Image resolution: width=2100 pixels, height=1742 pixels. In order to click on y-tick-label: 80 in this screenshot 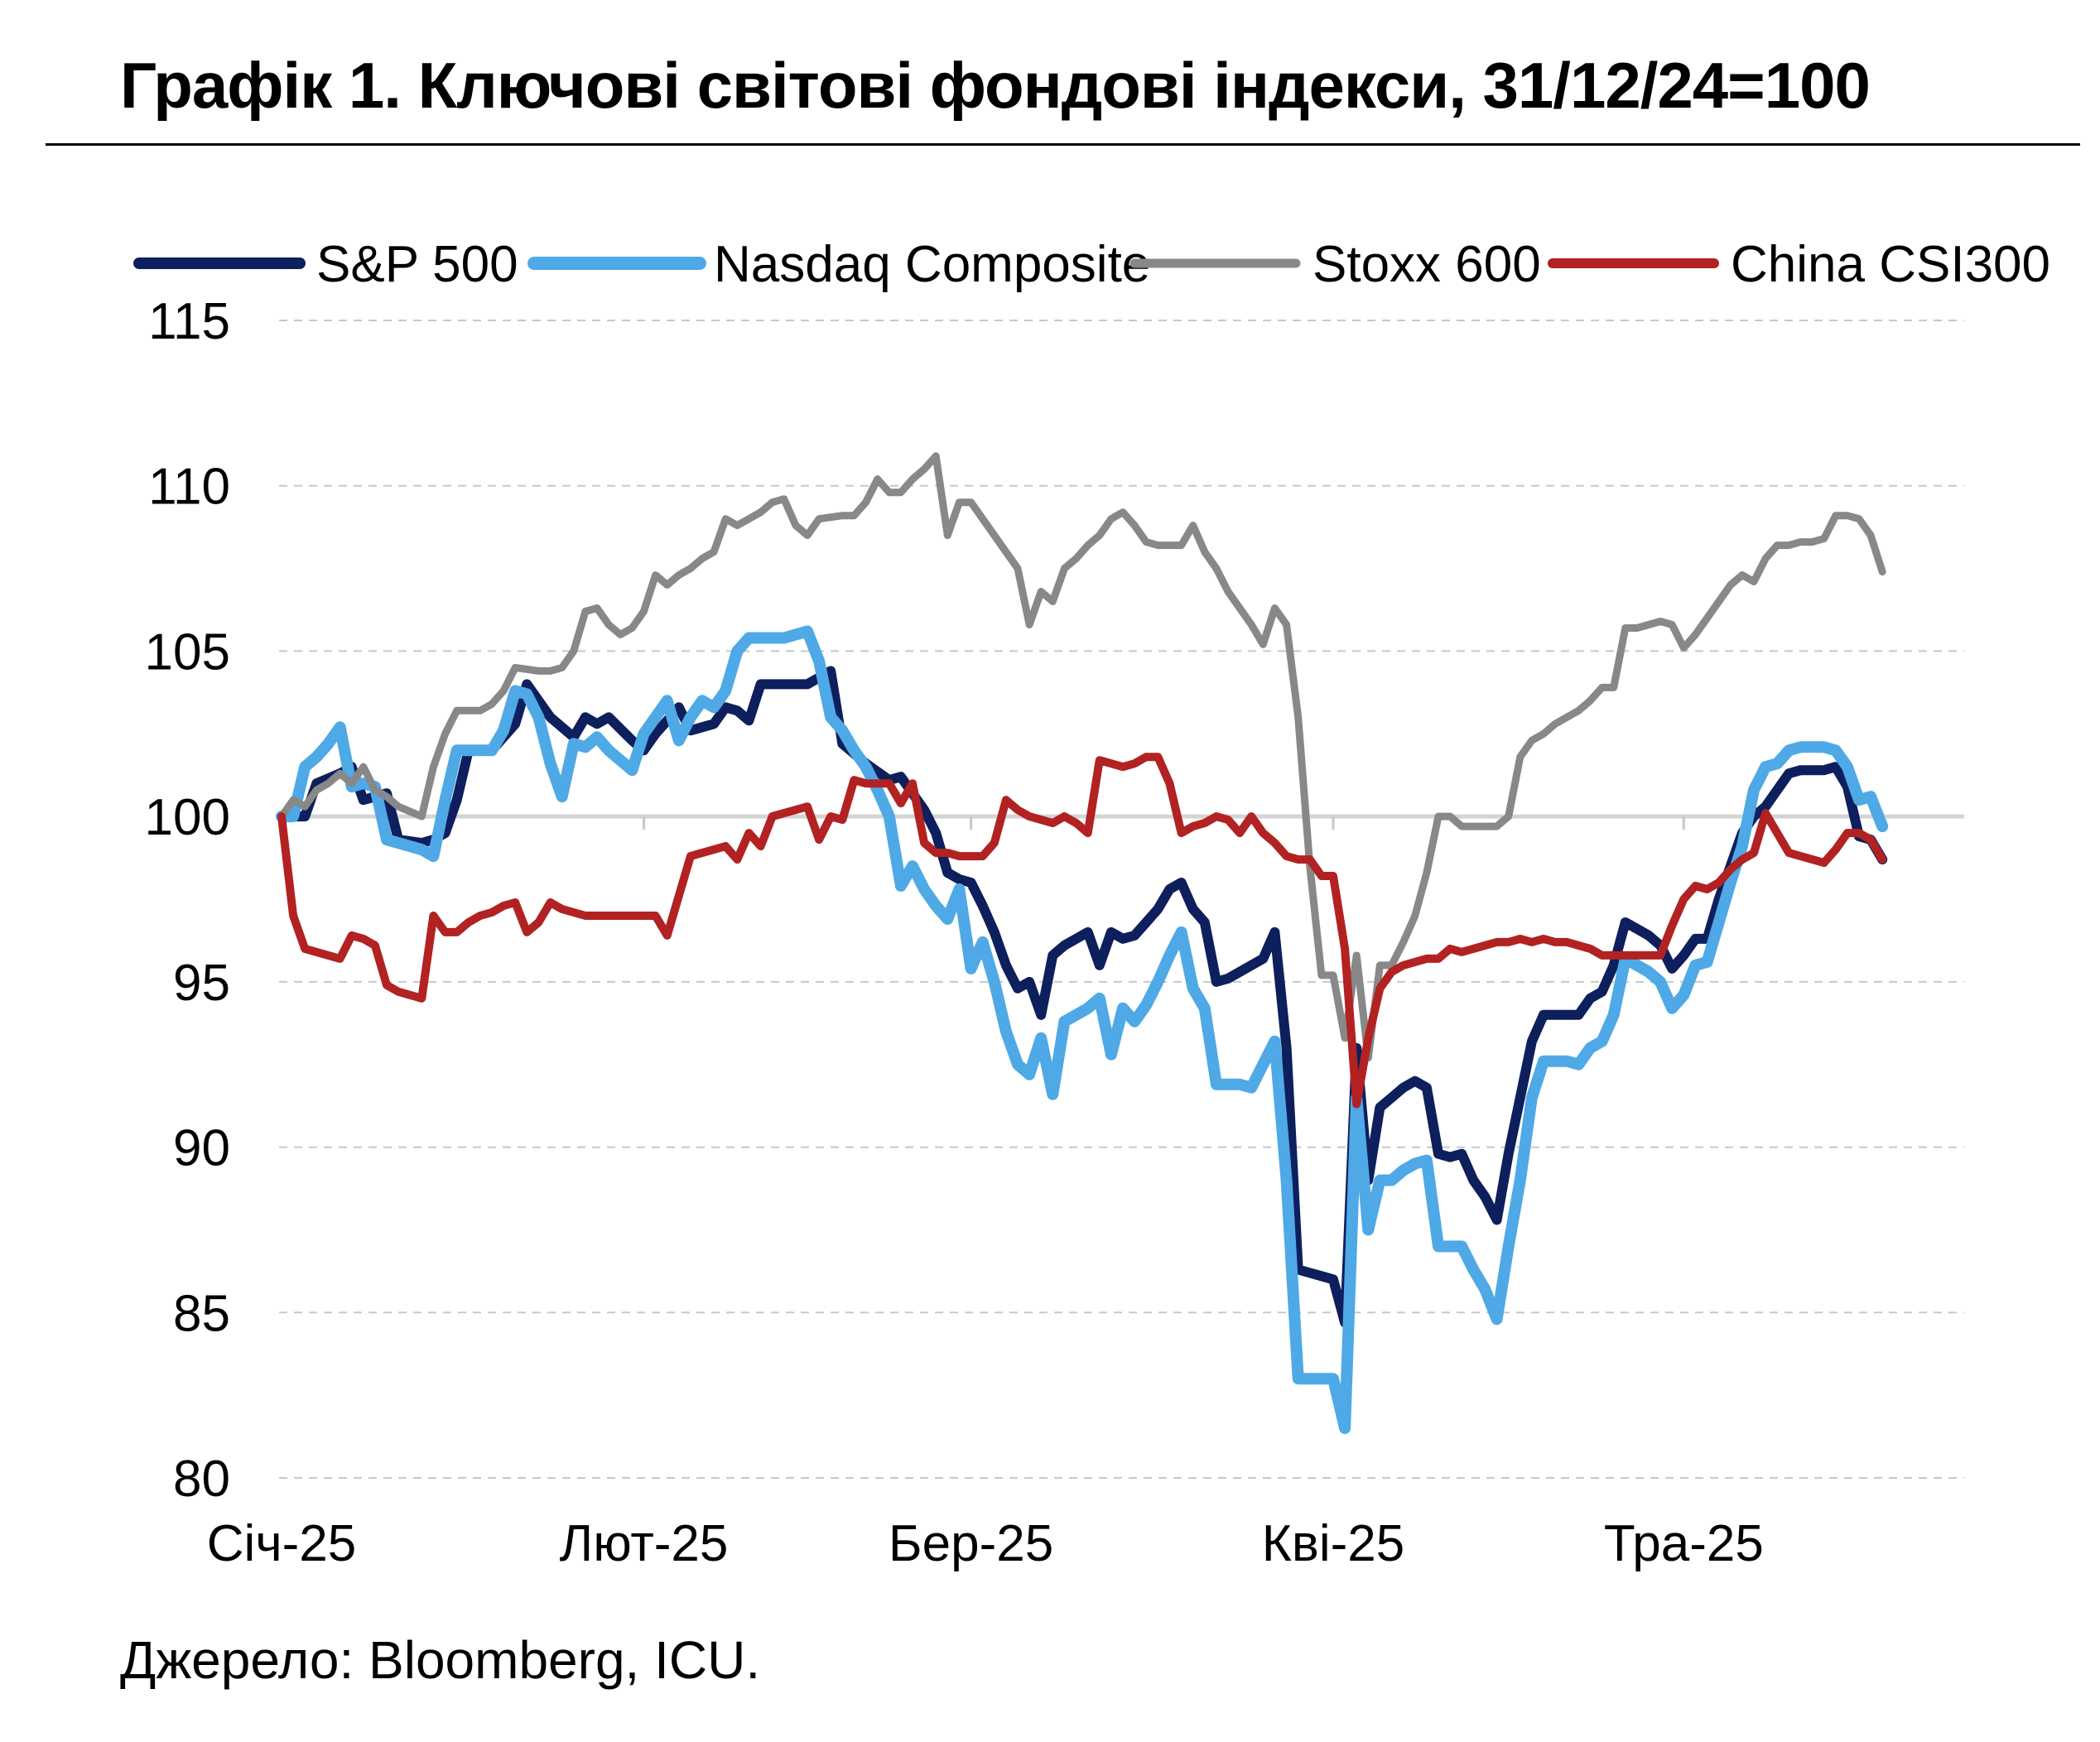, I will do `click(201, 1479)`.